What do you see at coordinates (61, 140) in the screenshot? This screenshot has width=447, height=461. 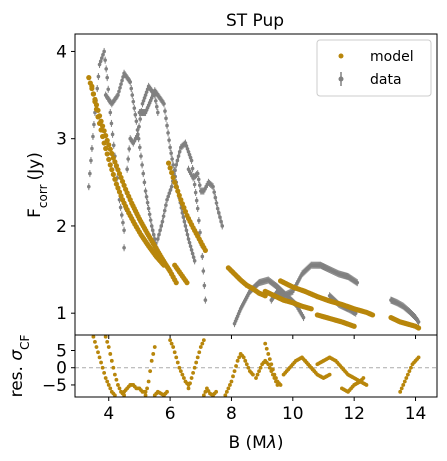 I see `y-tick-label: 3` at bounding box center [61, 140].